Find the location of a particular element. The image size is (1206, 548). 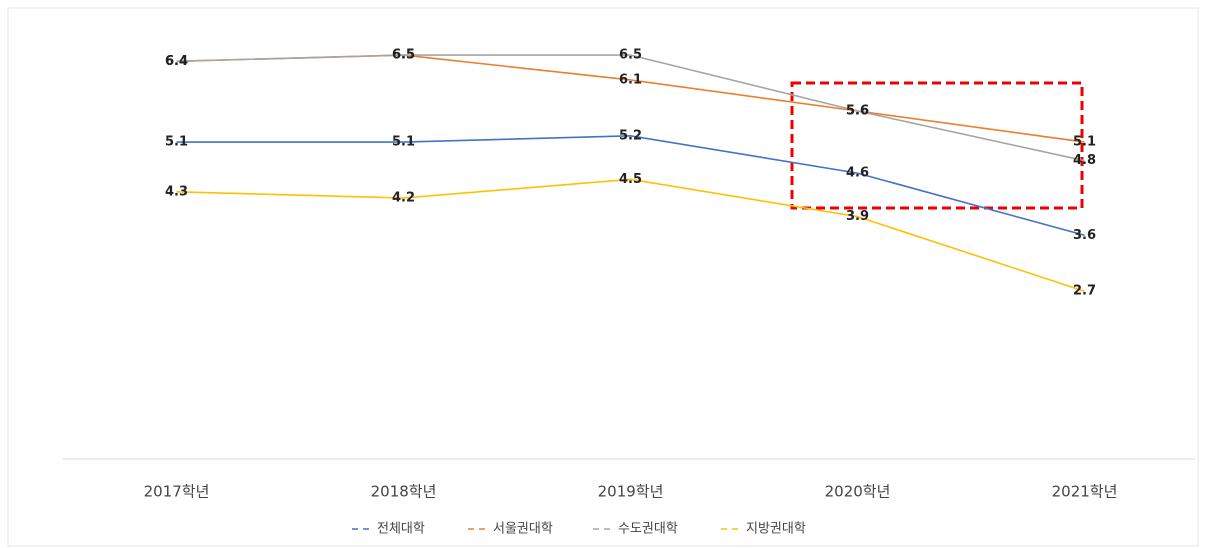

x-tick-label: 2017학년 is located at coordinates (177, 492).